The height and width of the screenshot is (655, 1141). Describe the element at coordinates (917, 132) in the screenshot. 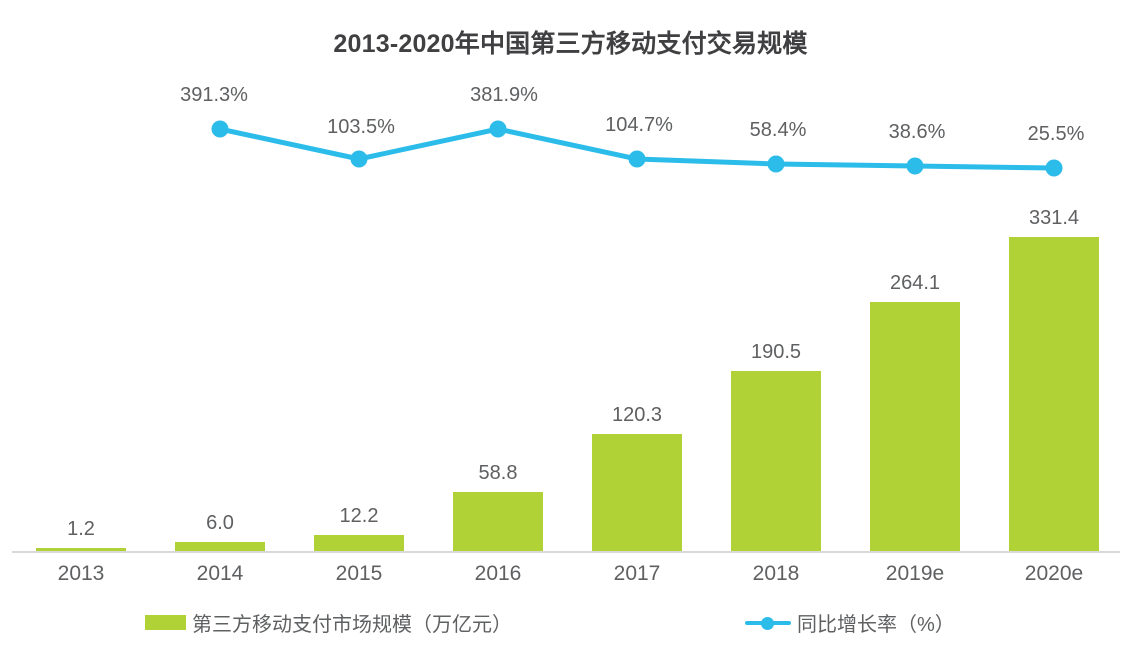

I see `line-value-label-2019e: 38.6%` at that location.